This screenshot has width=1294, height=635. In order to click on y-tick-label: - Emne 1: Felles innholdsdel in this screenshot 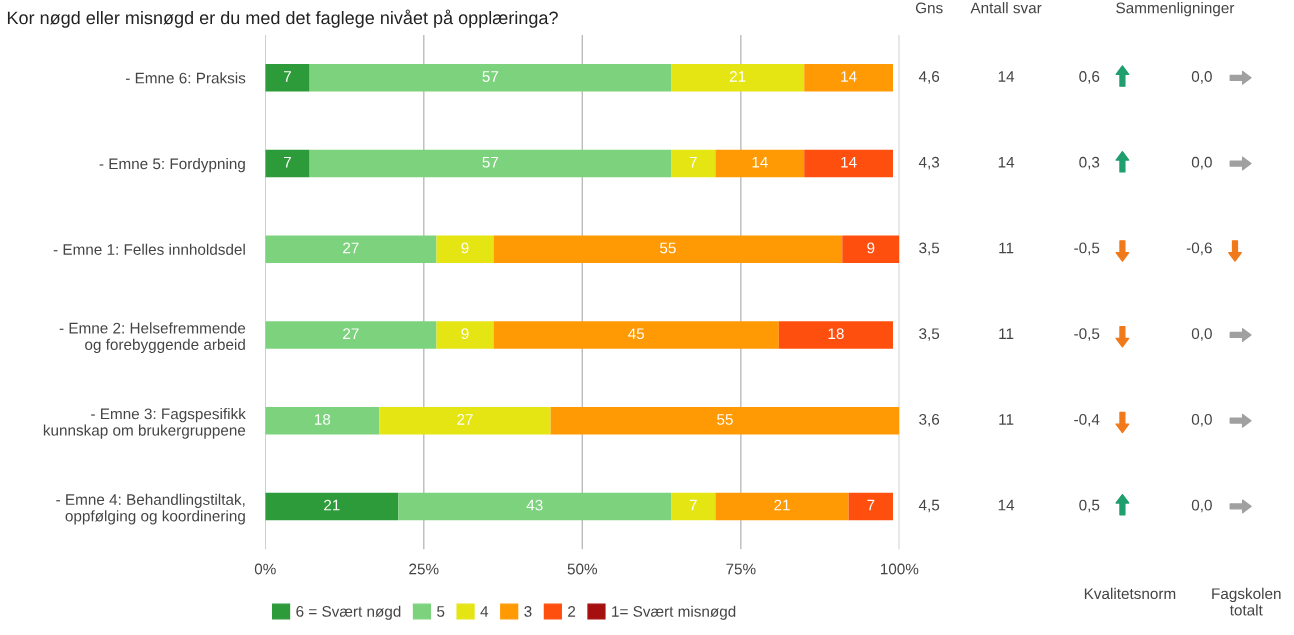, I will do `click(149, 249)`.